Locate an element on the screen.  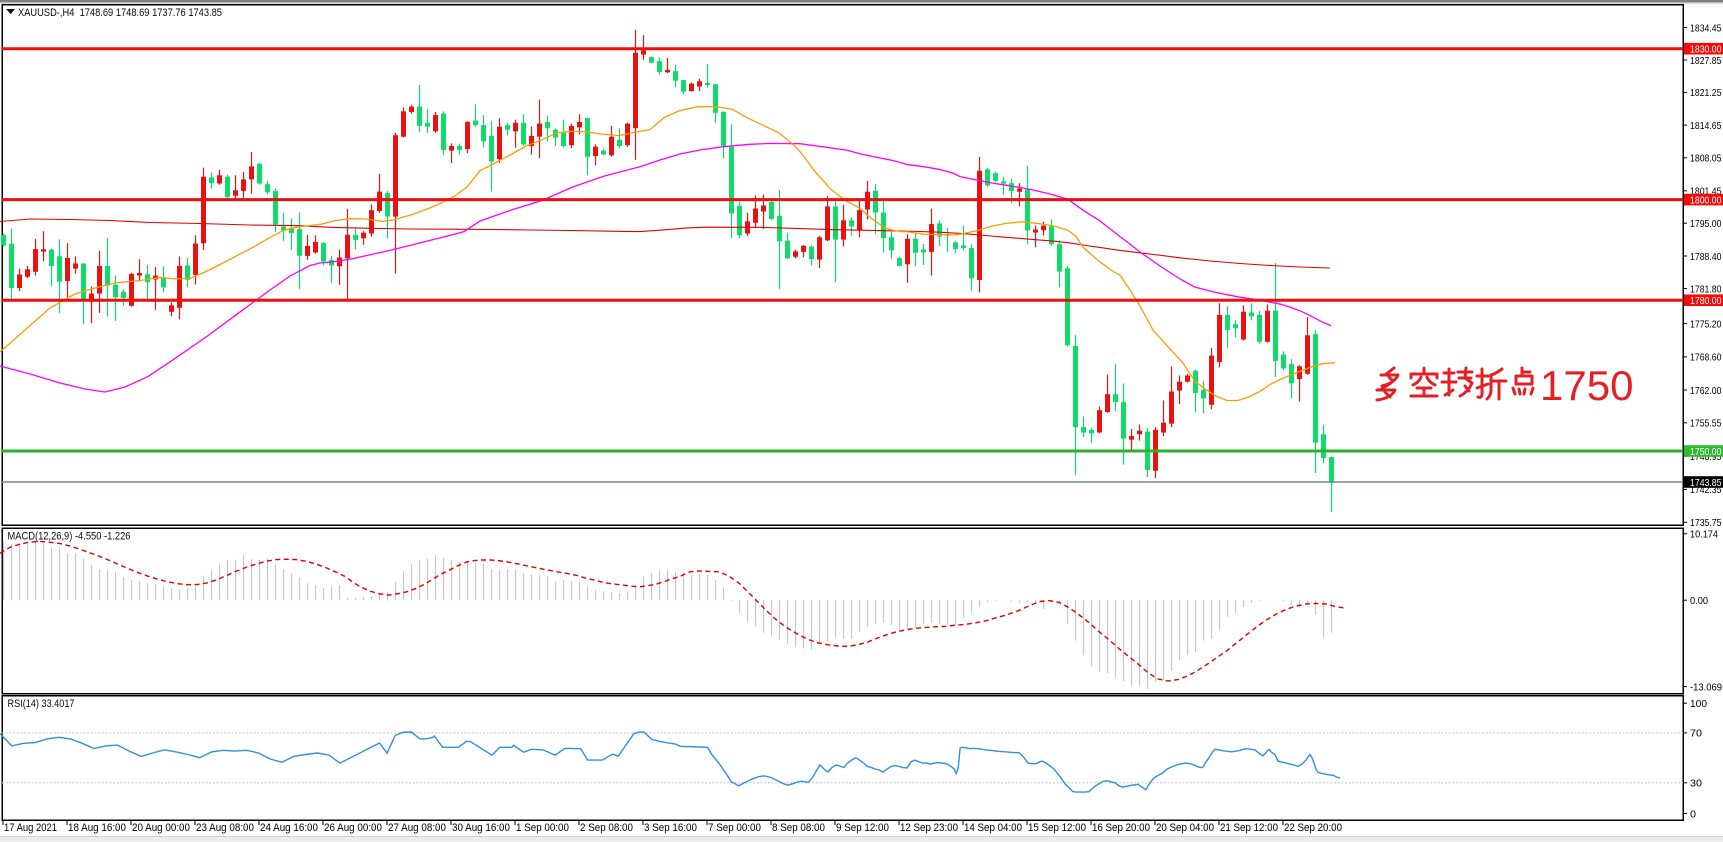
svg-text: 14 Sep 04:00 is located at coordinates (993, 828).